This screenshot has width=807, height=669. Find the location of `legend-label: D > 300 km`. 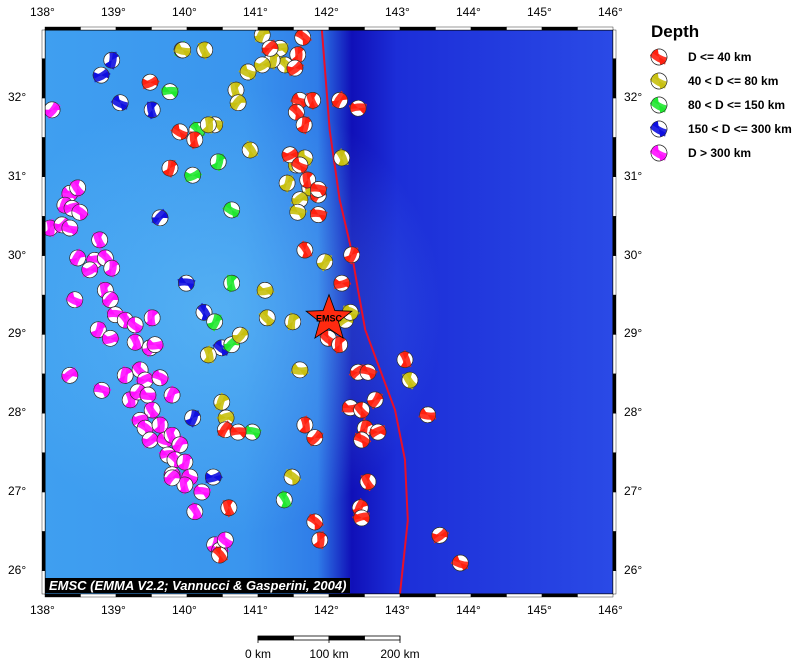

legend-label: D > 300 km is located at coordinates (720, 153).